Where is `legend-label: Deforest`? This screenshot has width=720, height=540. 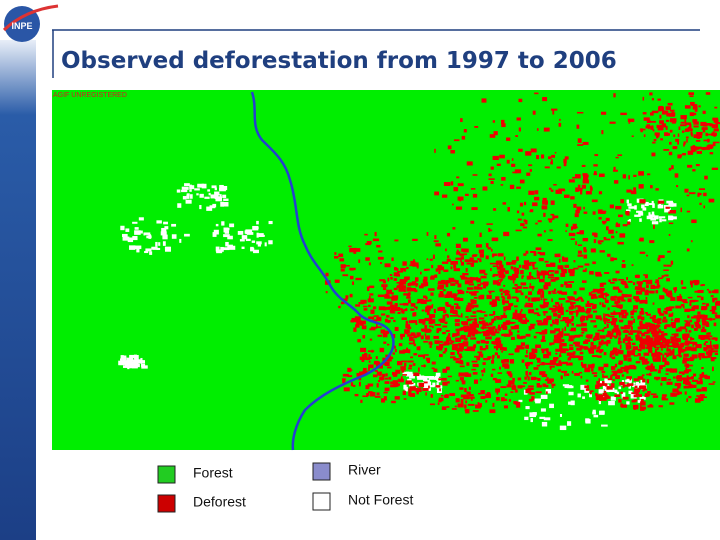
legend-label: Deforest is located at coordinates (219, 502).